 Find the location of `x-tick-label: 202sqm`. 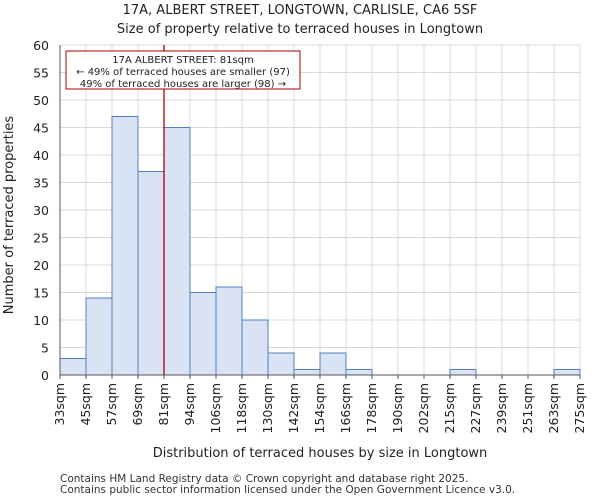

x-tick-label: 202sqm is located at coordinates (423, 408).